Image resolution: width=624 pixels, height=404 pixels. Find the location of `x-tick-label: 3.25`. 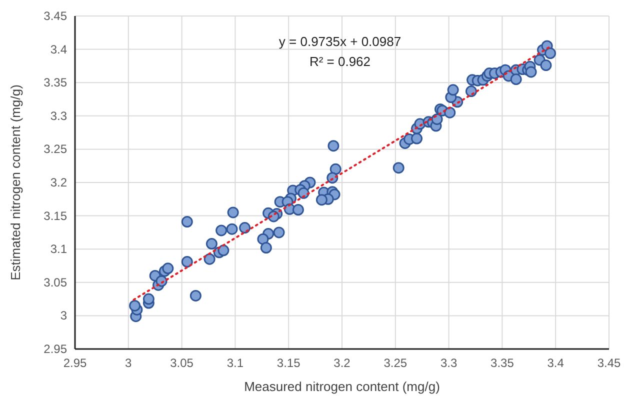

x-tick-label: 3.25 is located at coordinates (396, 363).